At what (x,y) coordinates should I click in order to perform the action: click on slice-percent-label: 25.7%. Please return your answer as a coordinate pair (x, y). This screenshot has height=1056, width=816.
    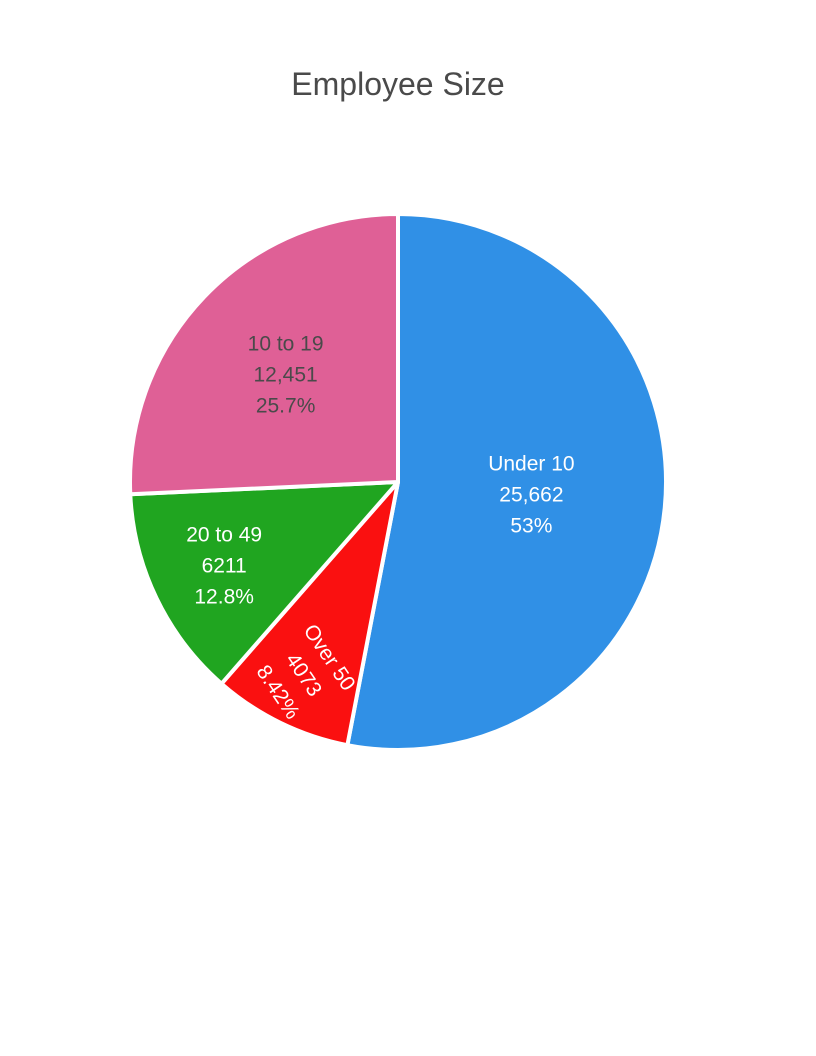
    Looking at the image, I should click on (286, 406).